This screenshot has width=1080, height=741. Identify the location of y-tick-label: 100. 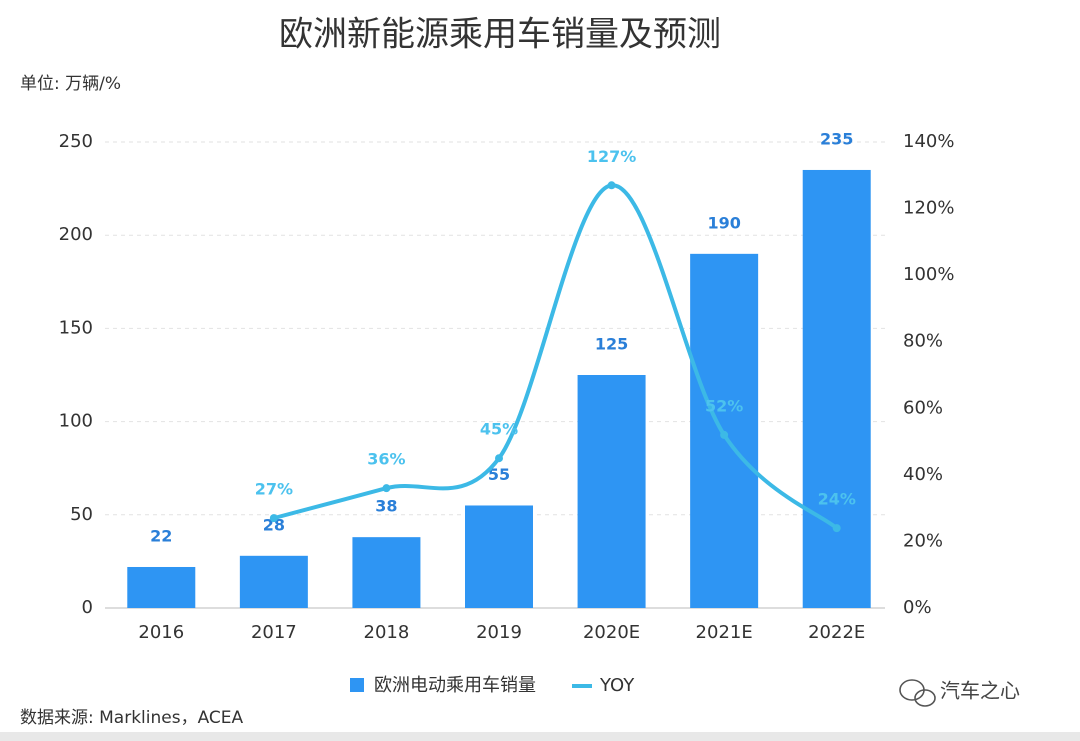
(76, 421).